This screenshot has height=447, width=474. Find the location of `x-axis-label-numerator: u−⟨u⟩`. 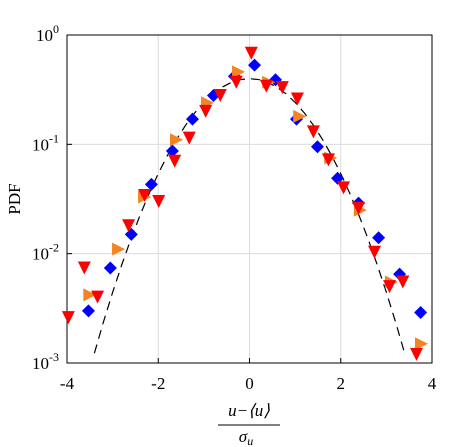

x-axis-label-numerator: u−⟨u⟩ is located at coordinates (249, 410).